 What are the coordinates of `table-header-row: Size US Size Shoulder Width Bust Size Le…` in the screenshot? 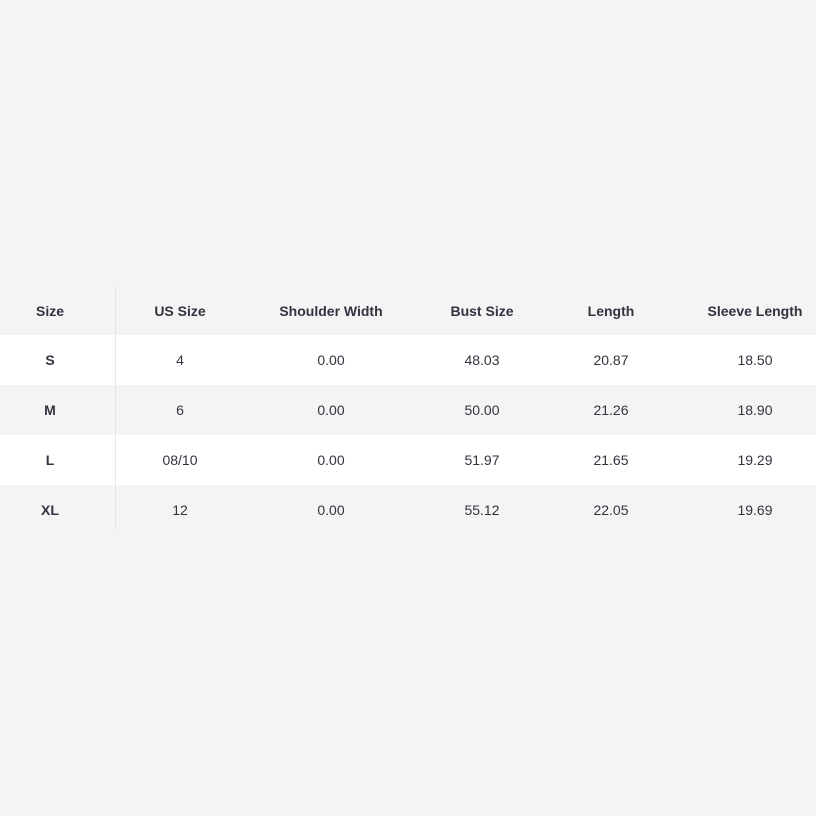 It's located at (408, 310).